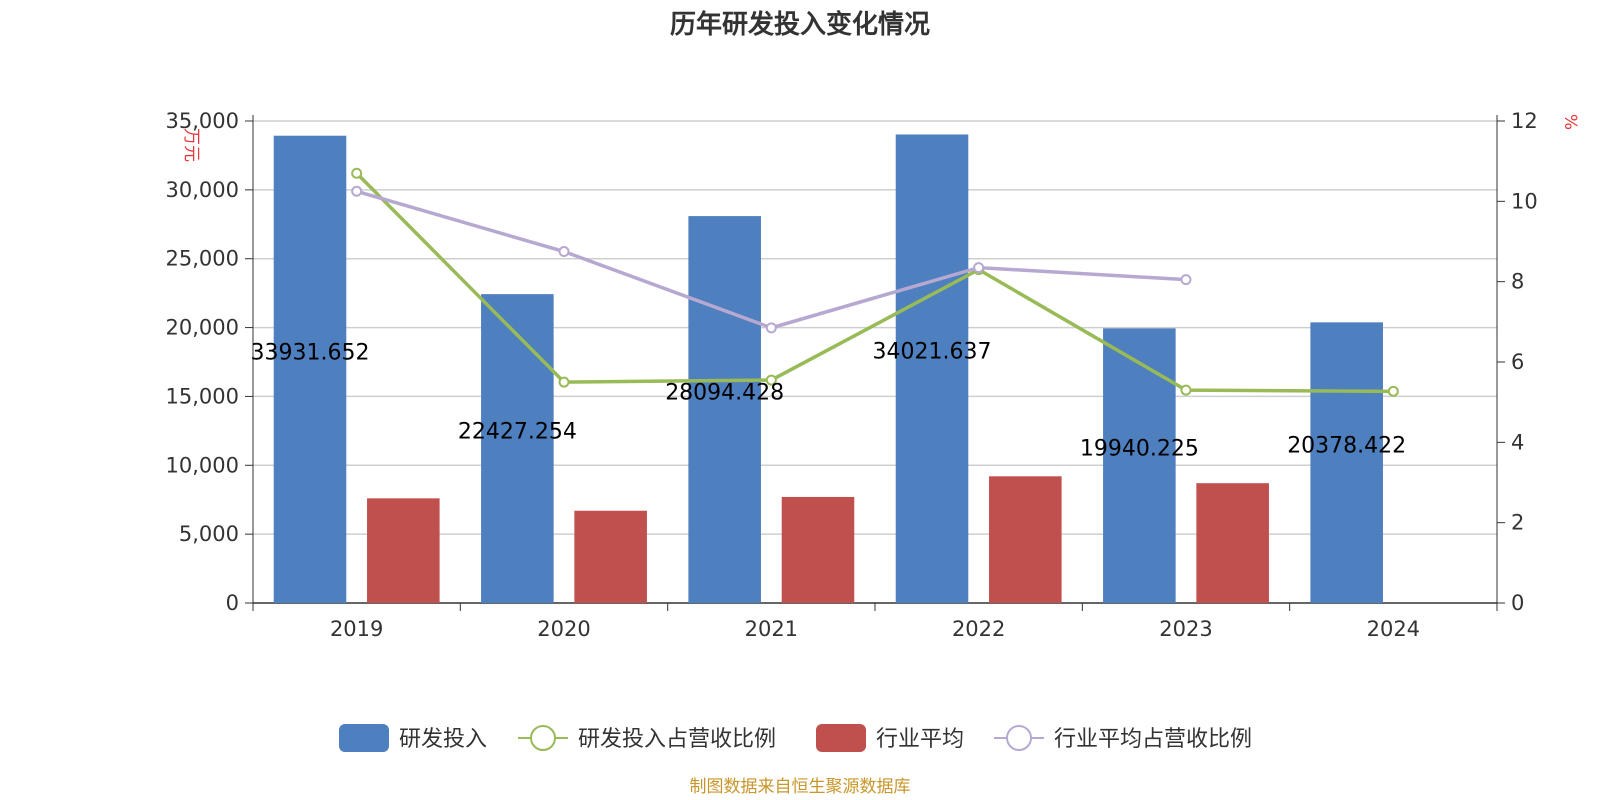  Describe the element at coordinates (202, 121) in the screenshot. I see `y-left-tick-label: 35,000` at that location.